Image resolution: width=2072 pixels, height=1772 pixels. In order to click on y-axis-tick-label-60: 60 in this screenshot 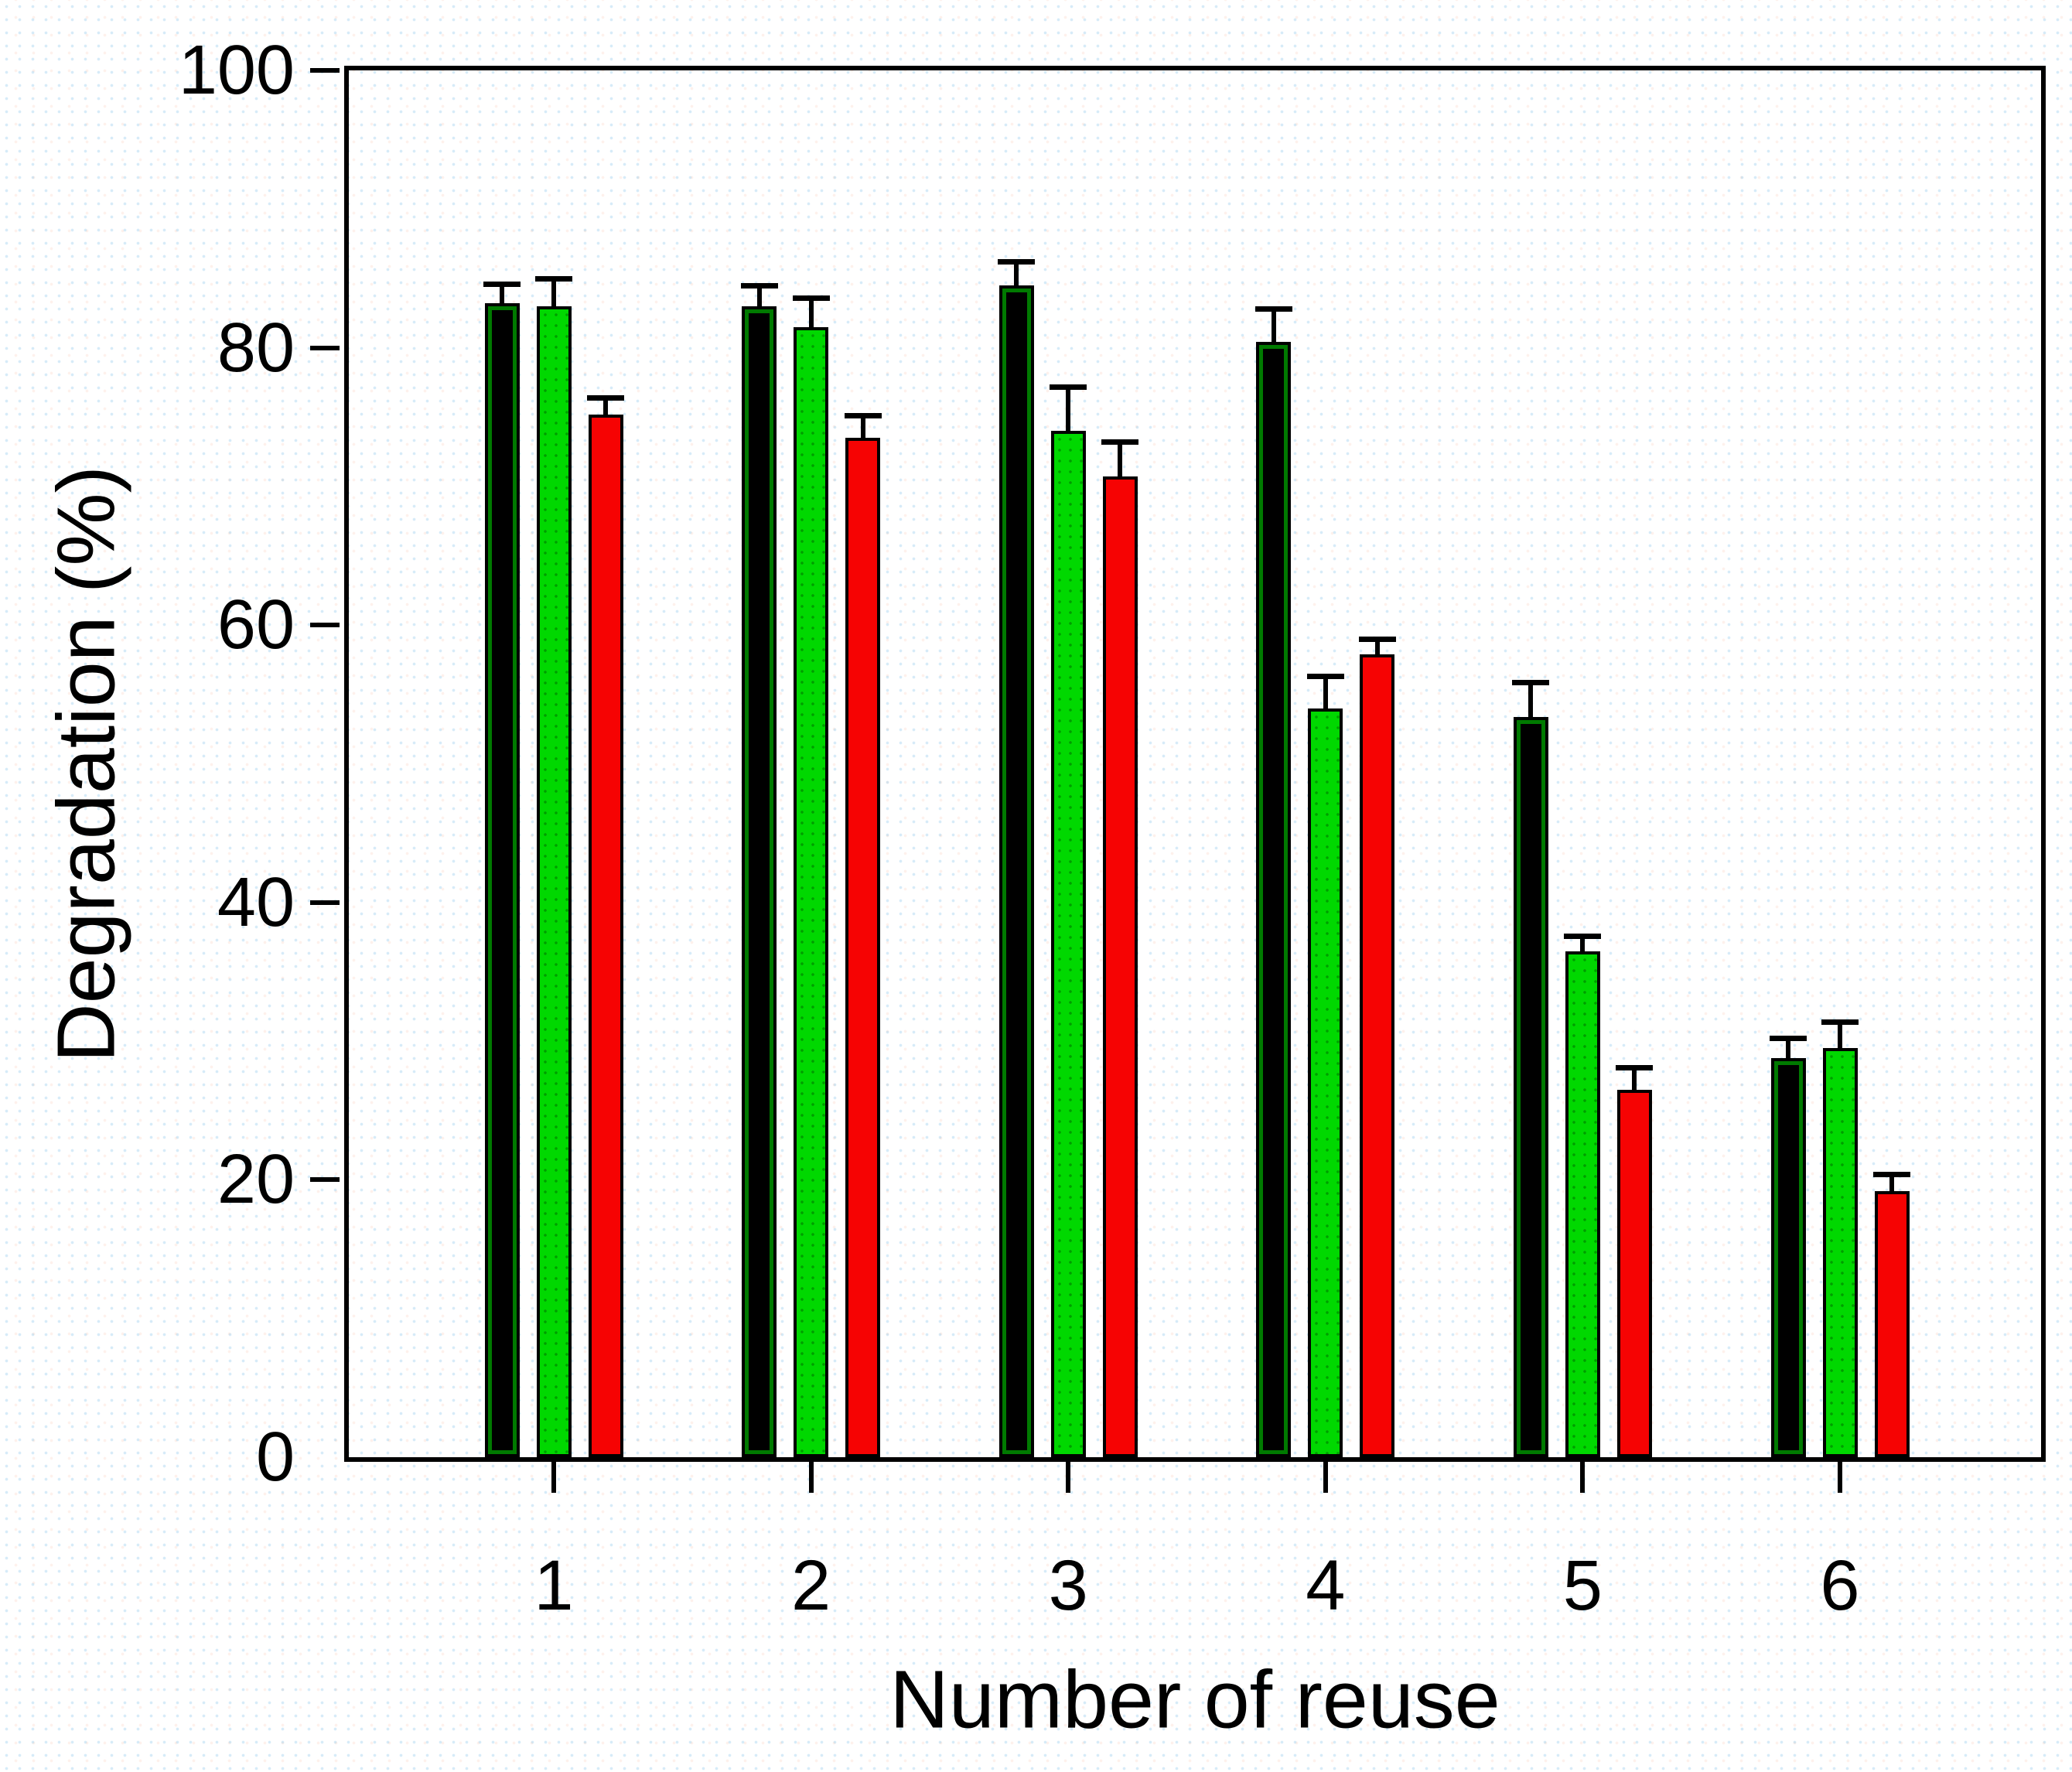, I will do `click(256, 625)`.